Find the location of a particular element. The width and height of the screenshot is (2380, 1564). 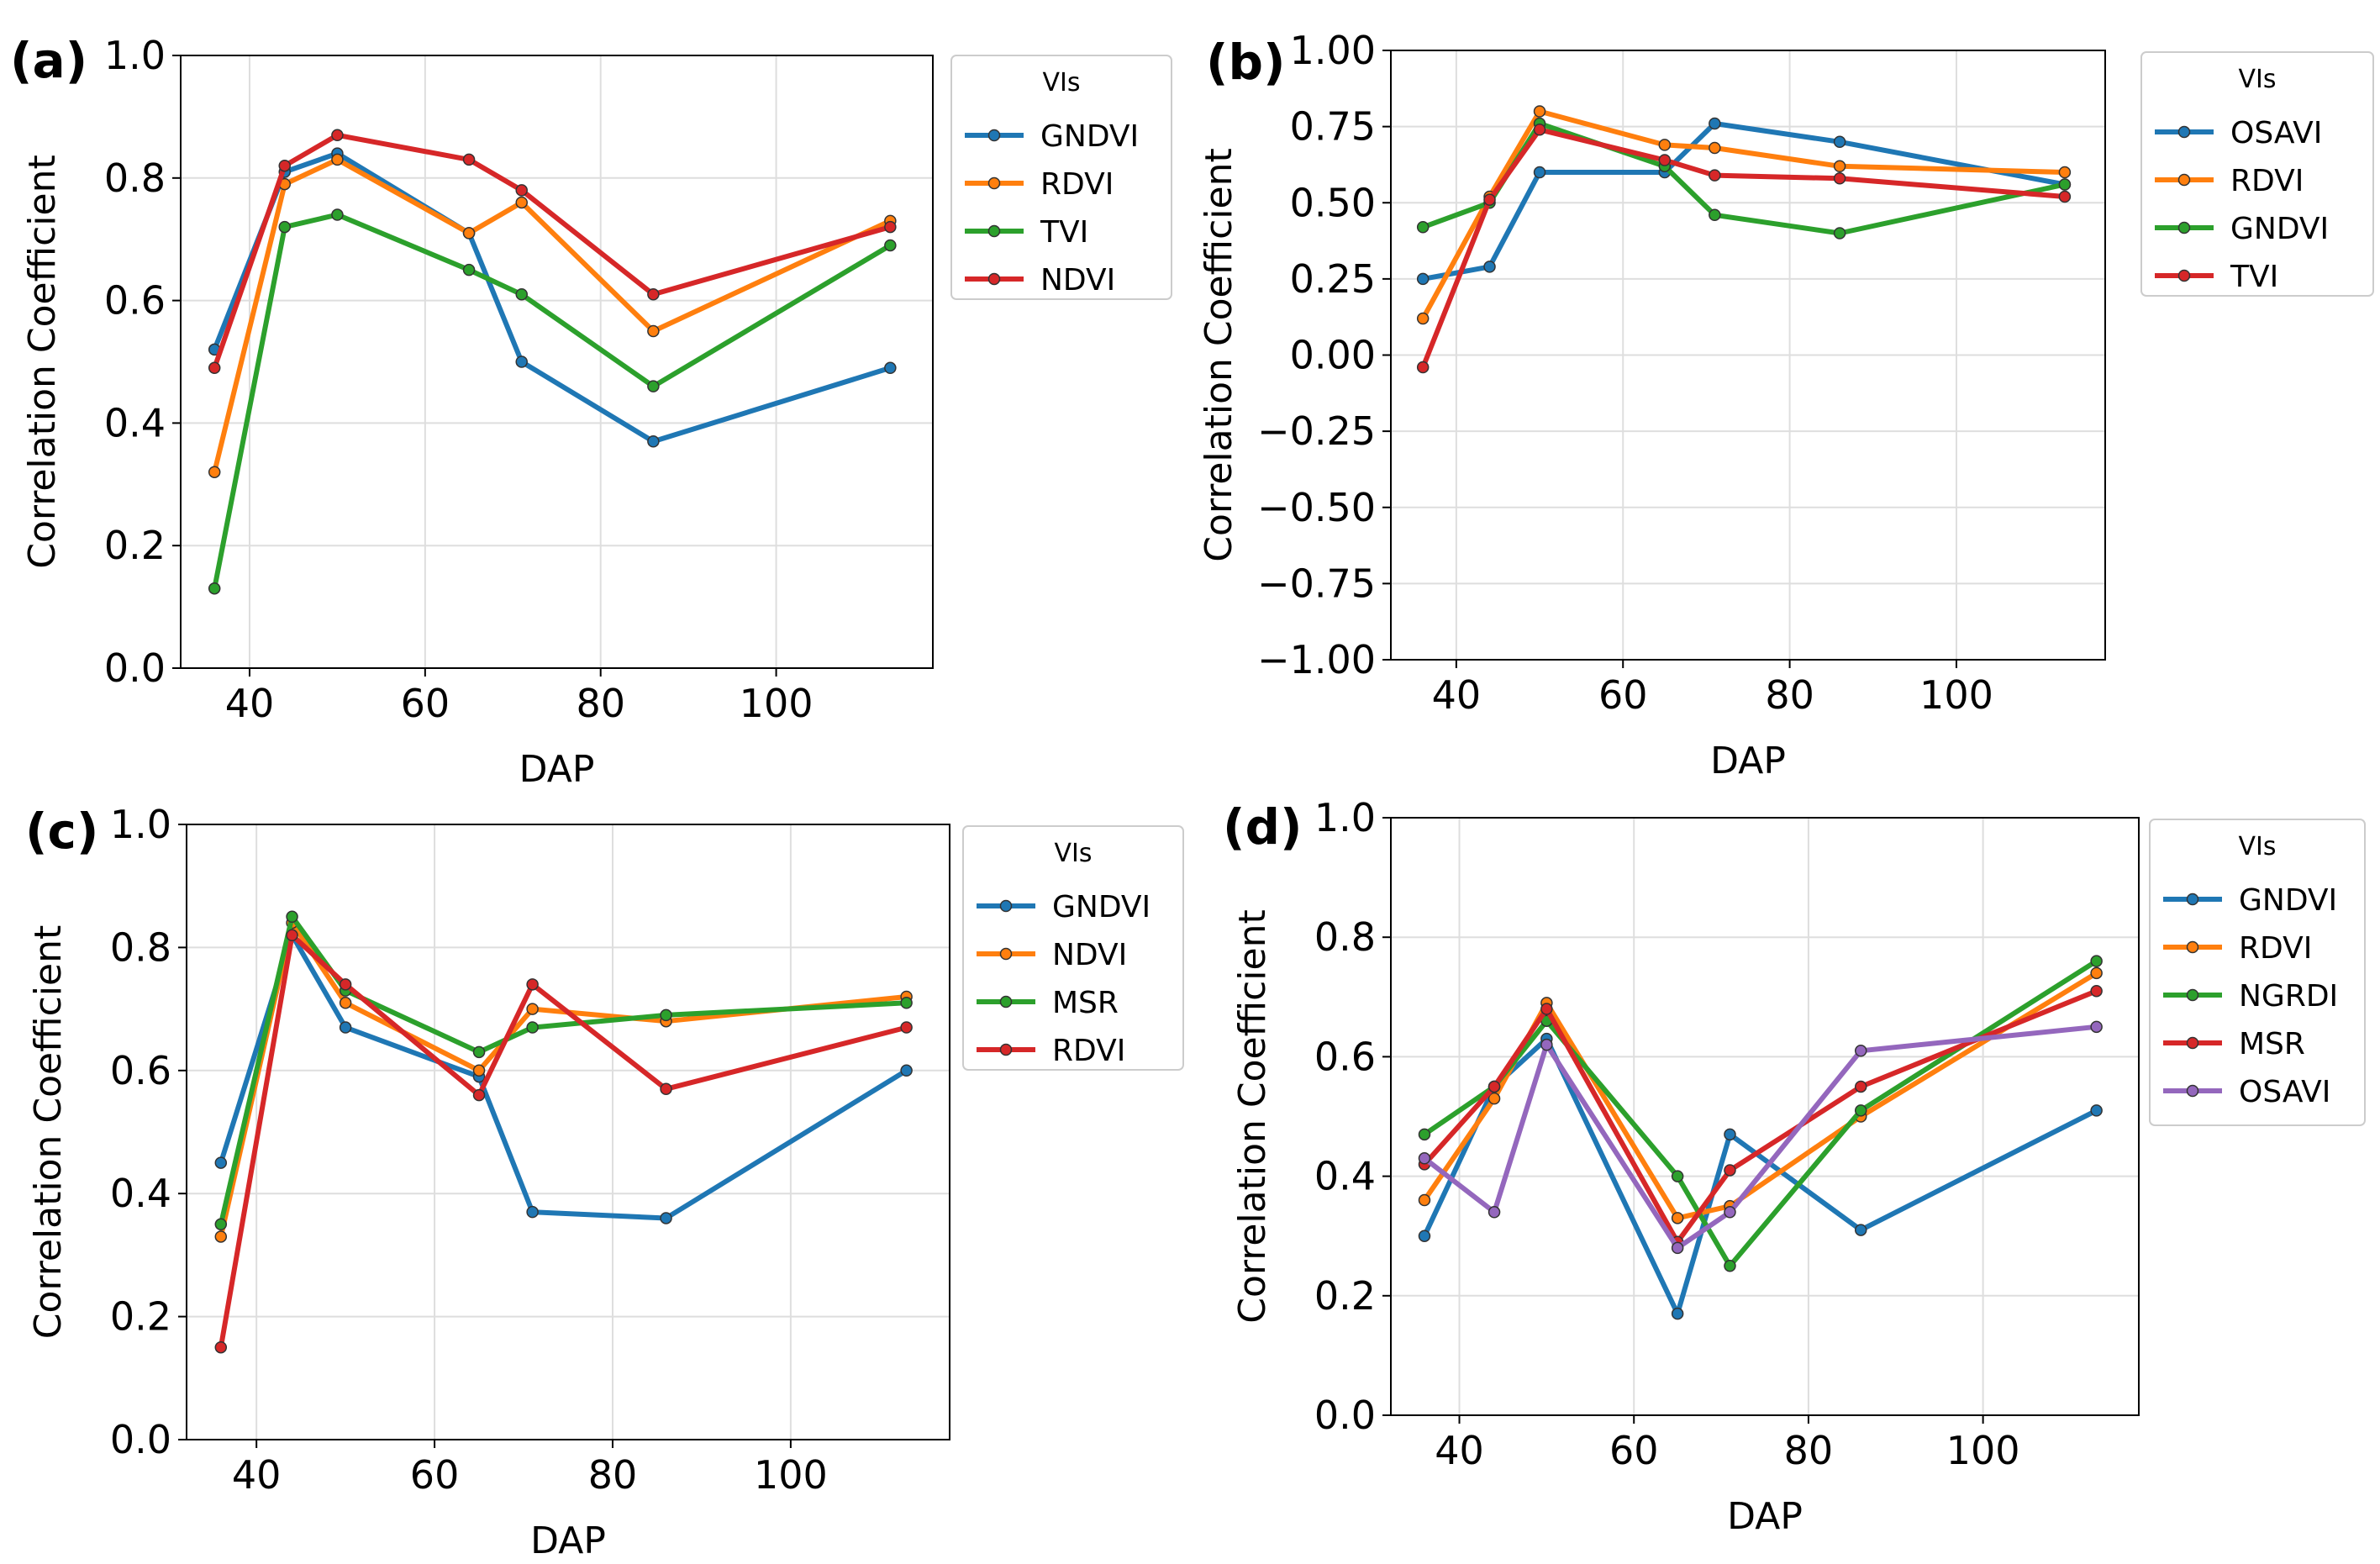

legend-box is located at coordinates (2257, 174).